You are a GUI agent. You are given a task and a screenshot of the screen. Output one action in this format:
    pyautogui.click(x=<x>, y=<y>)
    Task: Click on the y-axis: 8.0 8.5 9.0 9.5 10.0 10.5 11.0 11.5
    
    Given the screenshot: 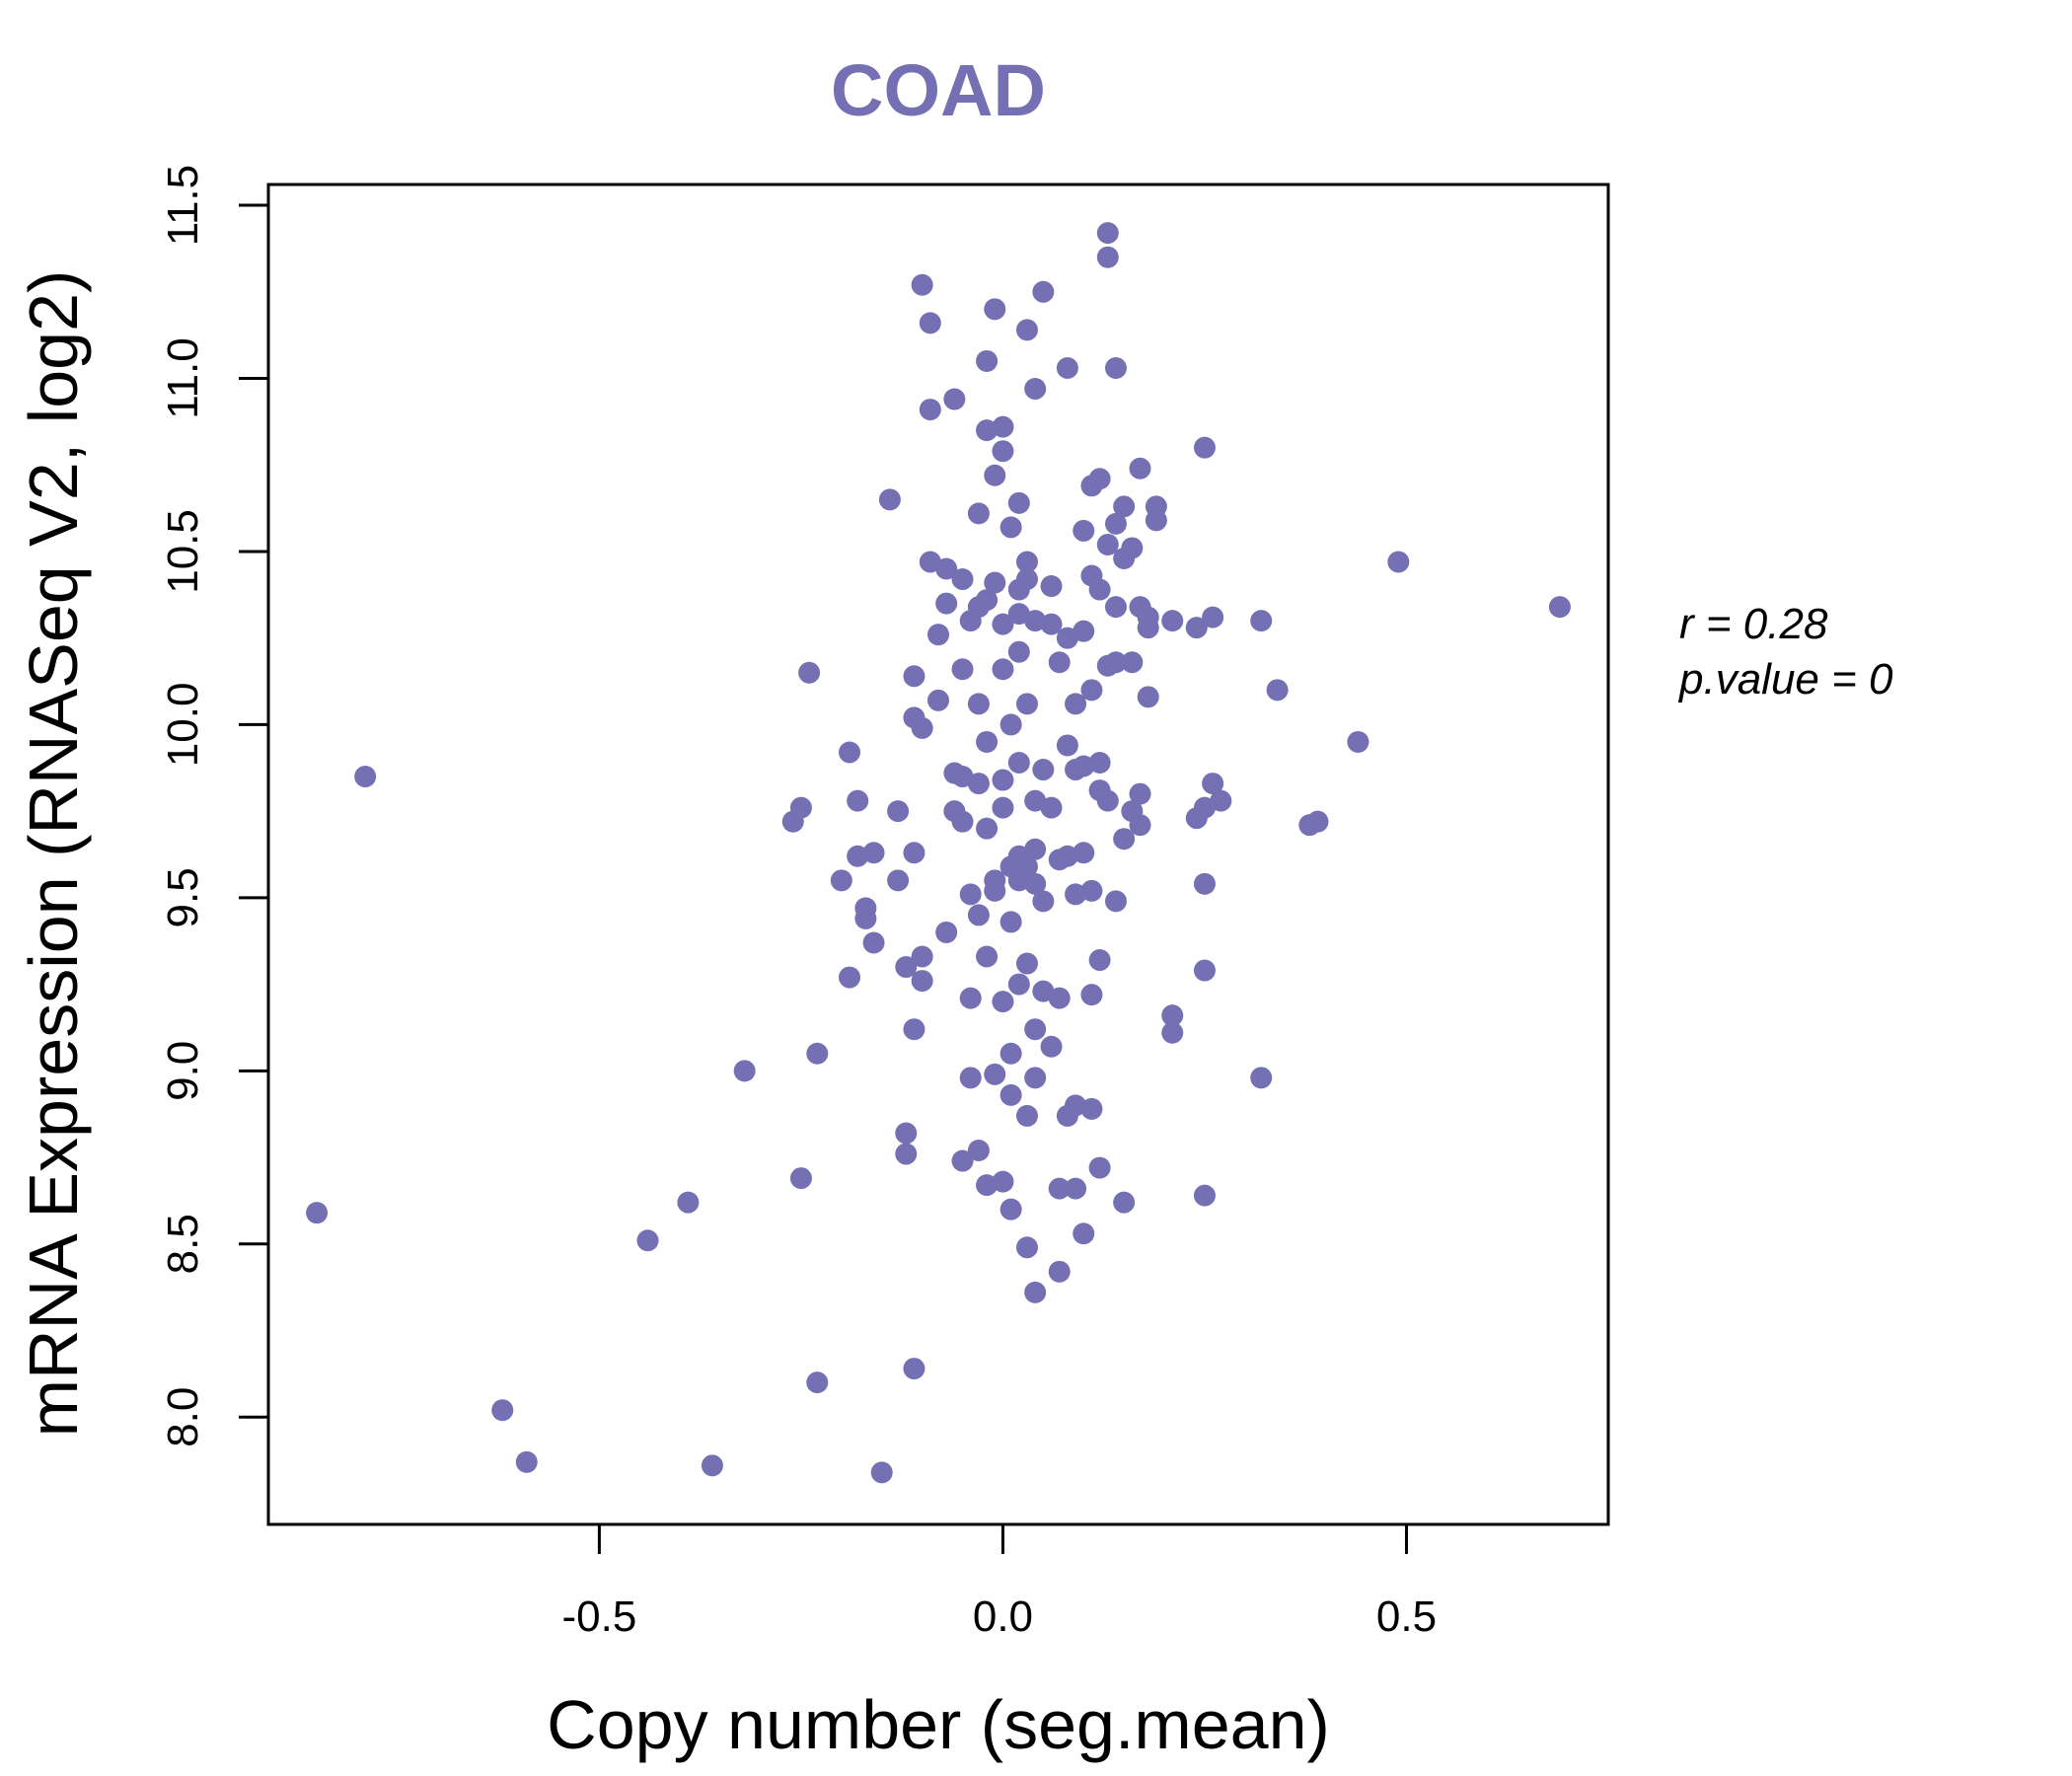 What is the action you would take?
    pyautogui.click(x=215, y=806)
    